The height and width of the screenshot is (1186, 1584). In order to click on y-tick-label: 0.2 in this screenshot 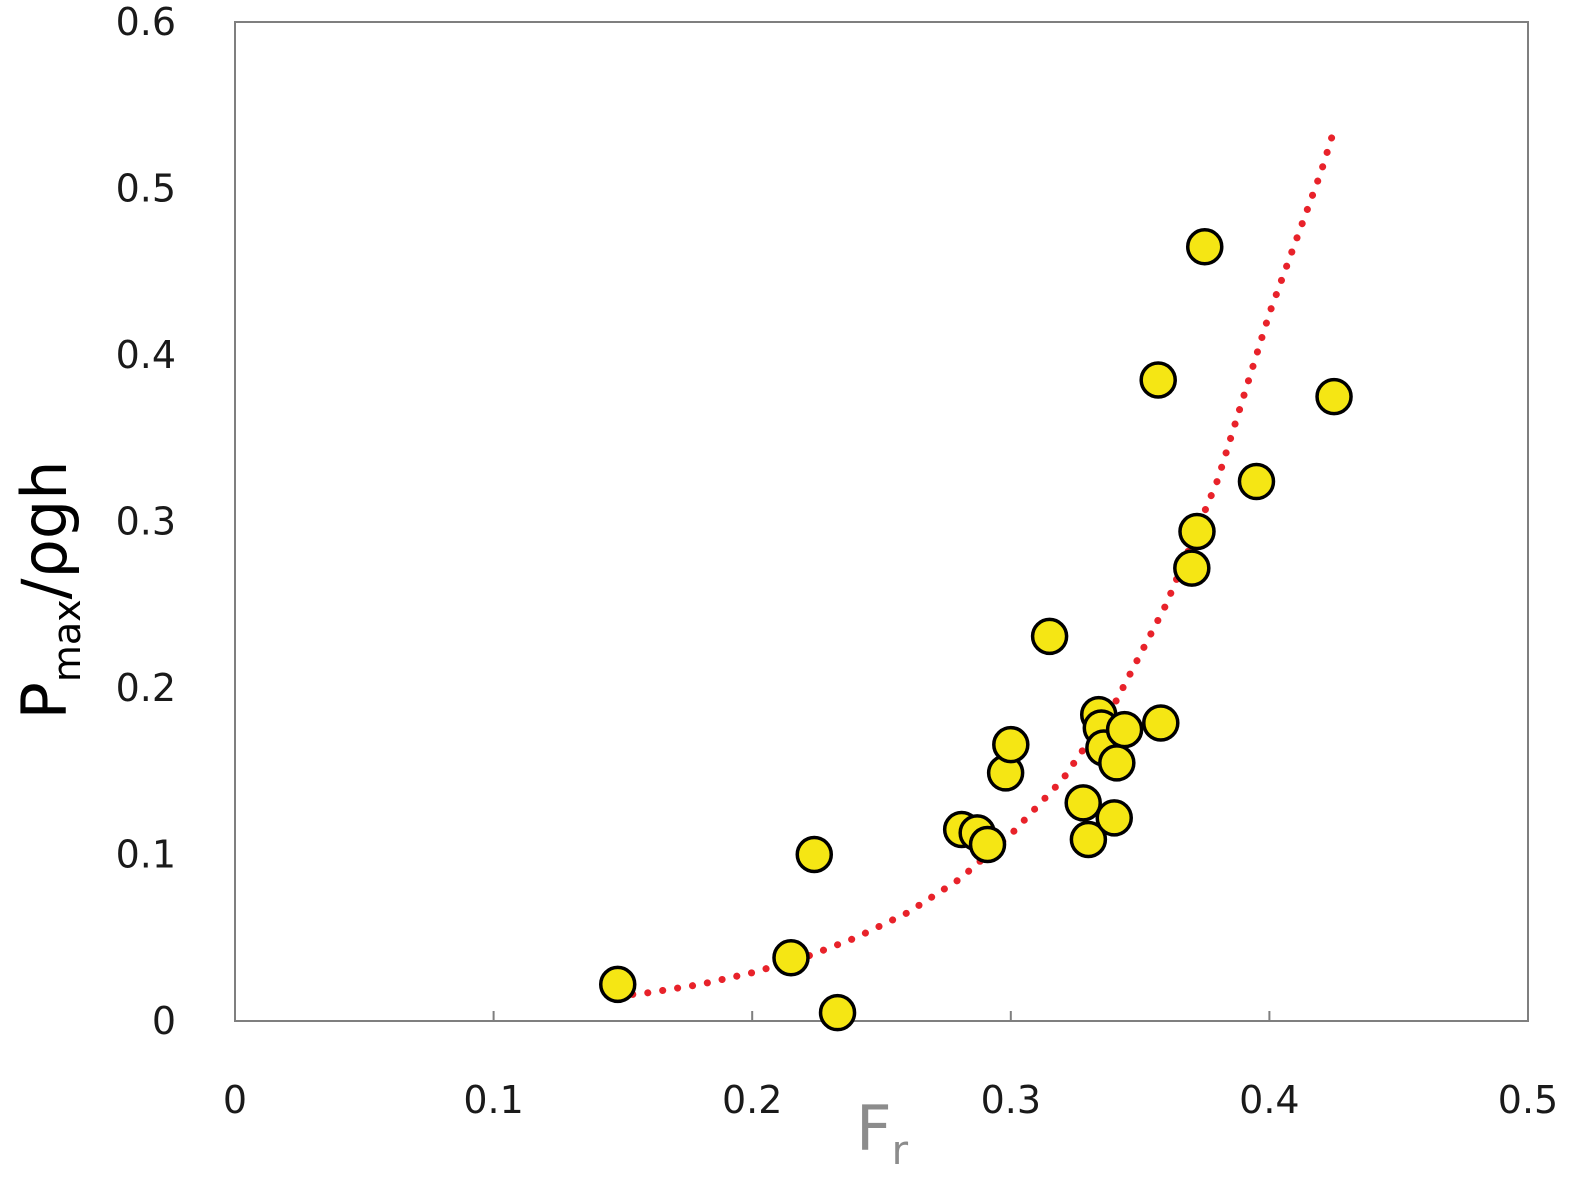, I will do `click(146, 688)`.